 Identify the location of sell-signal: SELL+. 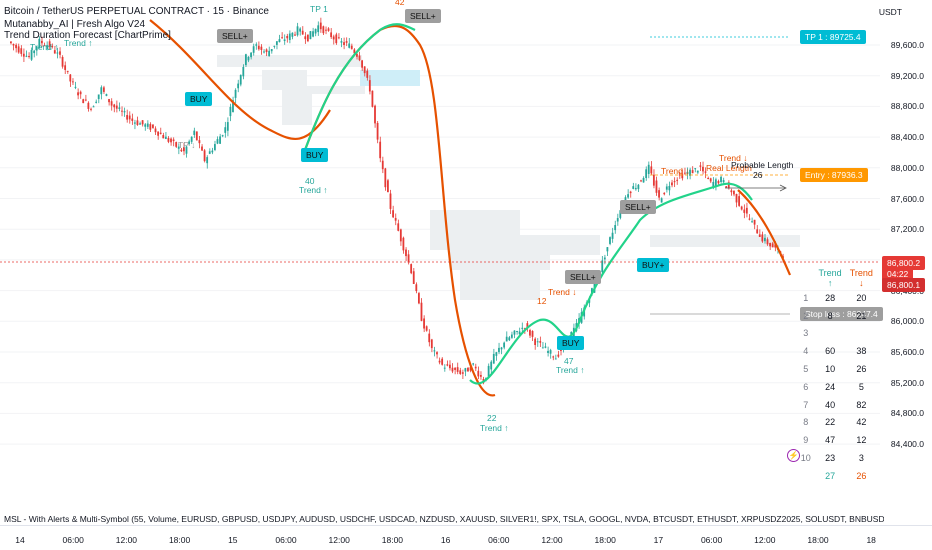
(423, 16).